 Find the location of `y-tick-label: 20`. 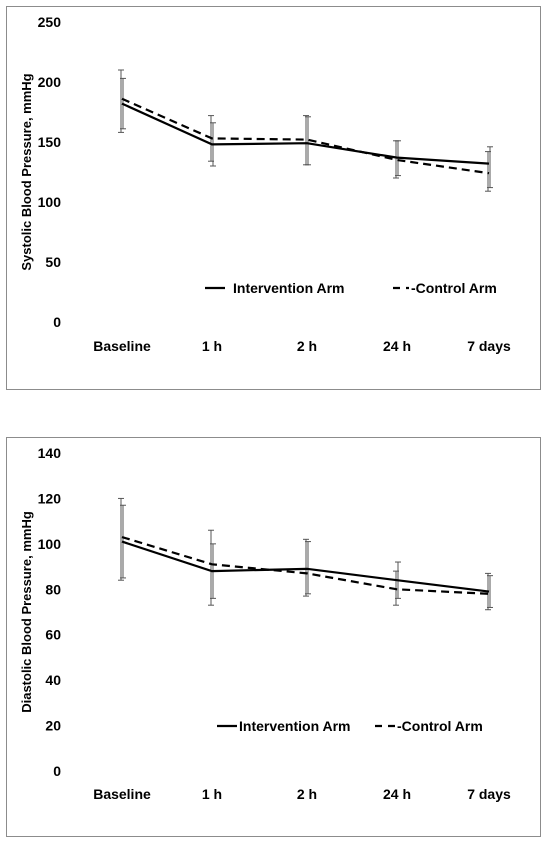

y-tick-label: 20 is located at coordinates (53, 726).